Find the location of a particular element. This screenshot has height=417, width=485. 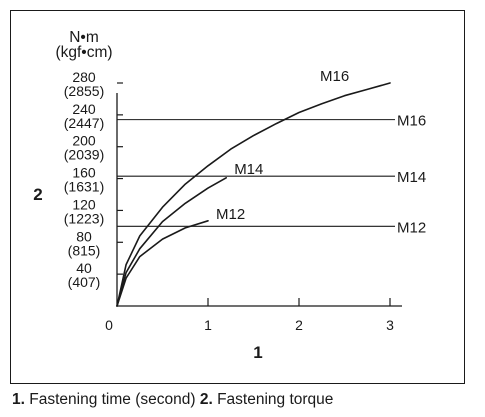

caption-number-2: 2. is located at coordinates (206, 399).